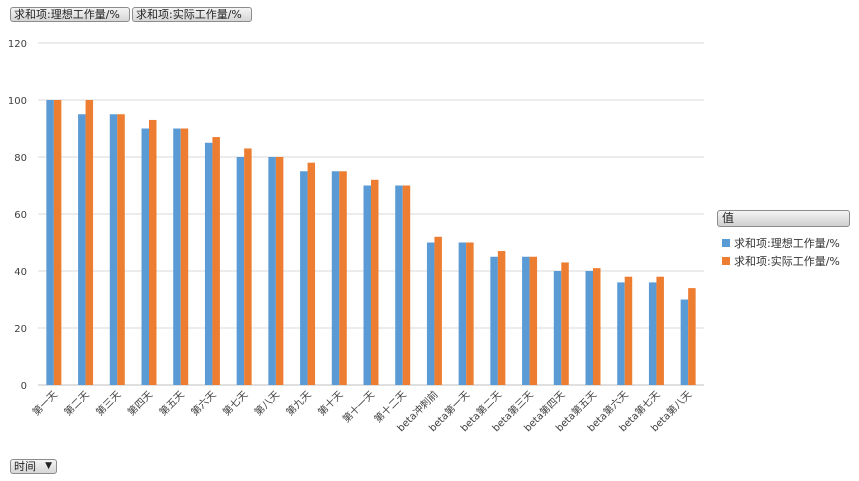  I want to click on x-tick-label: 第六天, so click(203, 403).